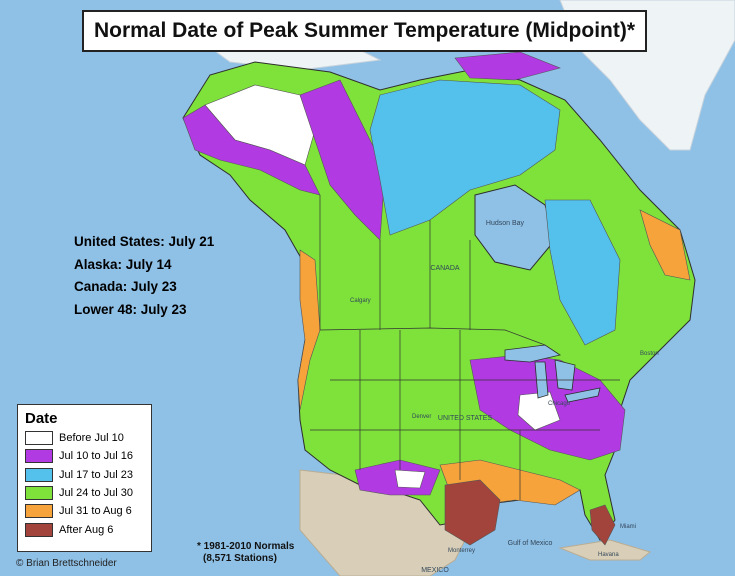 This screenshot has height=576, width=735. I want to click on map-label-miami: Miami, so click(628, 527).